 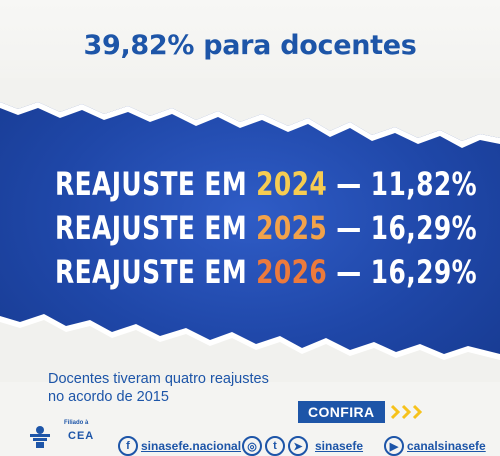 I want to click on confira-button: CONFIRA, so click(x=341, y=412).